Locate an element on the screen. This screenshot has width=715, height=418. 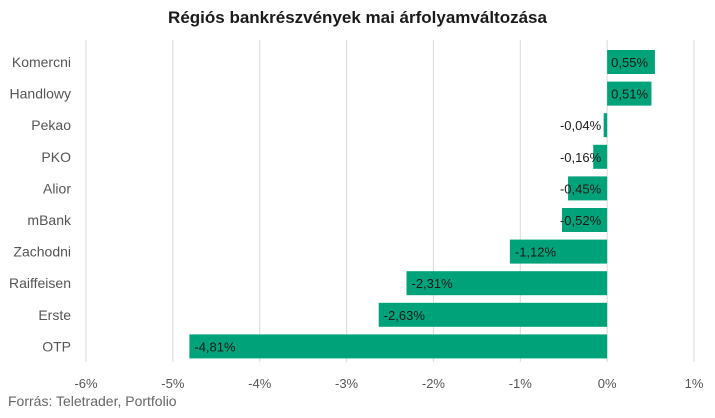
x-tick-label: -5% is located at coordinates (173, 383).